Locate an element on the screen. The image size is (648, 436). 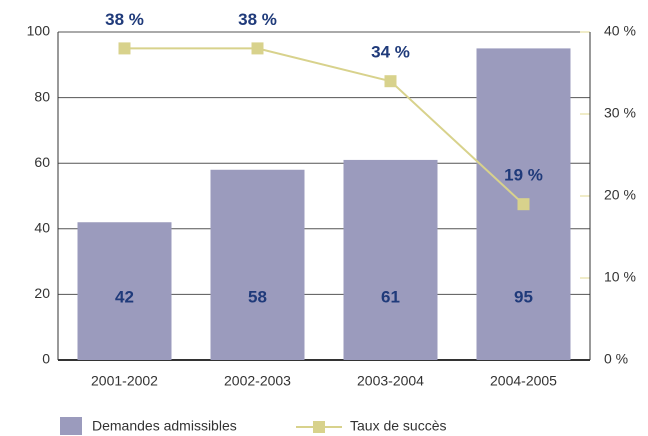
legend-label: Taux de succès is located at coordinates (398, 426).